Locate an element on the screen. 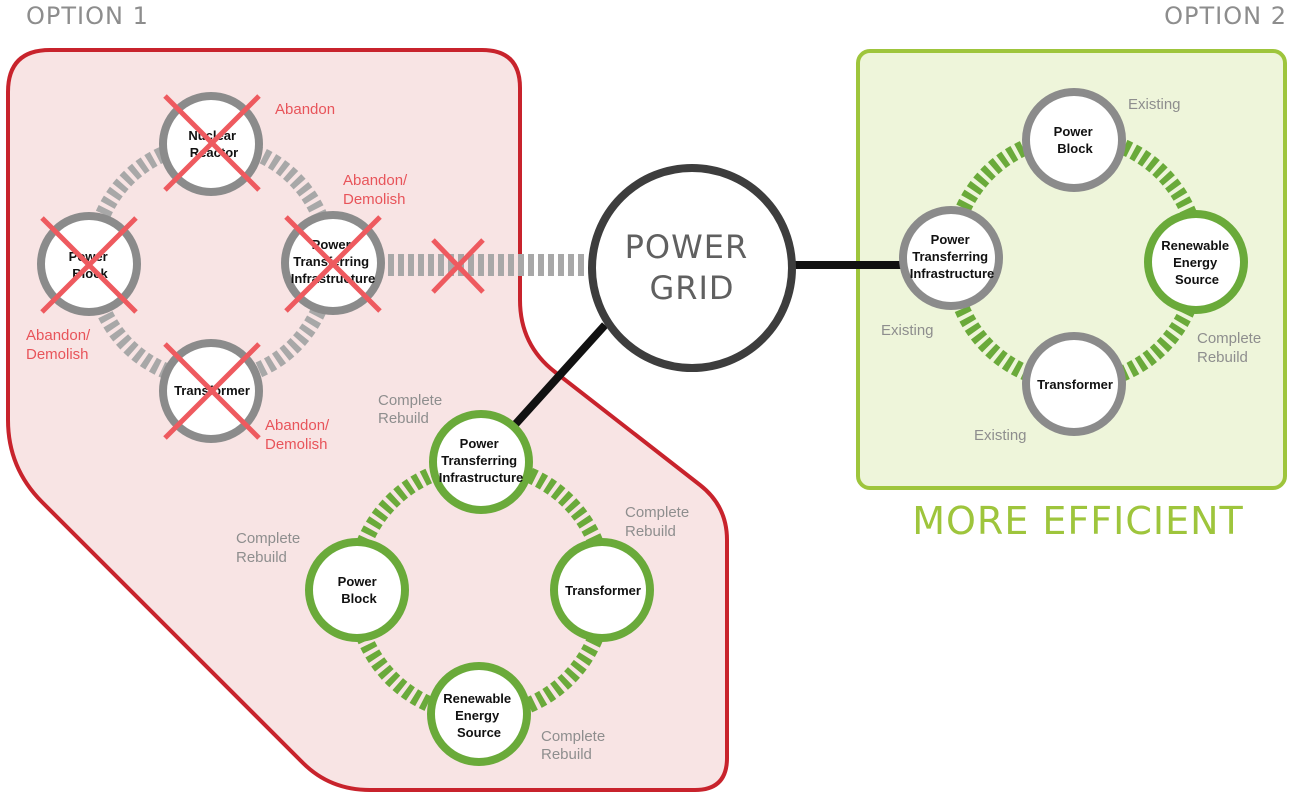 Image resolution: width=1300 pixels, height=800 pixels. option2-power-transferring-node: Power Transferring Infrastructure is located at coordinates (951, 258).